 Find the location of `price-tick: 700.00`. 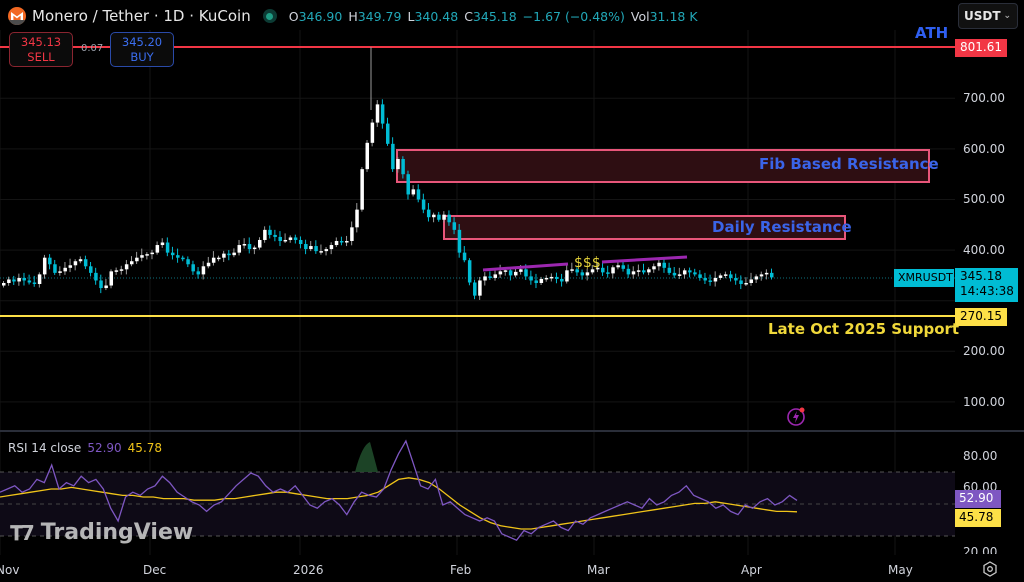

price-tick: 700.00 is located at coordinates (984, 98).